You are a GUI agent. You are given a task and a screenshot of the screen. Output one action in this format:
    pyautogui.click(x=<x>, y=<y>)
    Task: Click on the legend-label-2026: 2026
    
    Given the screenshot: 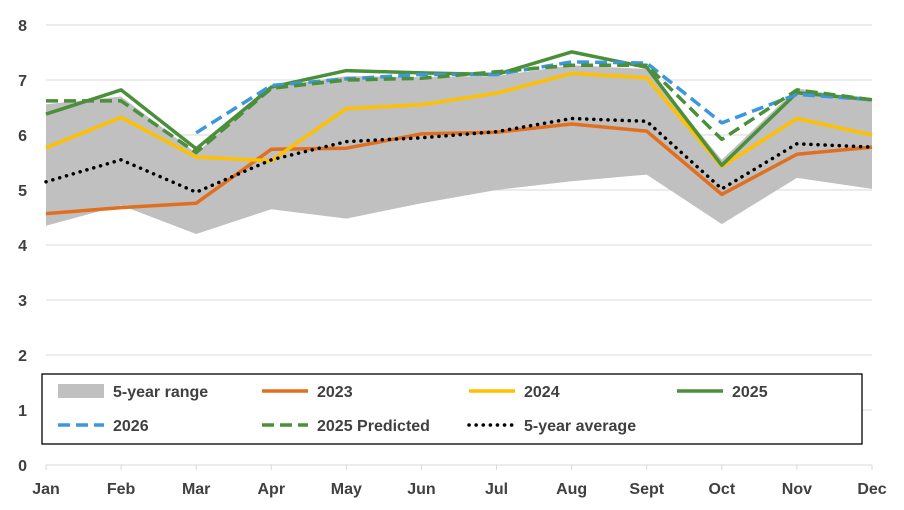 What is the action you would take?
    pyautogui.click(x=131, y=426)
    